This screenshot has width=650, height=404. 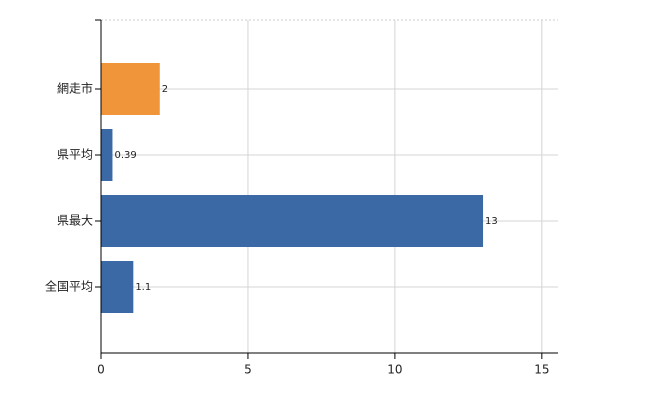 What do you see at coordinates (101, 370) in the screenshot?
I see `x-tick-label: 0` at bounding box center [101, 370].